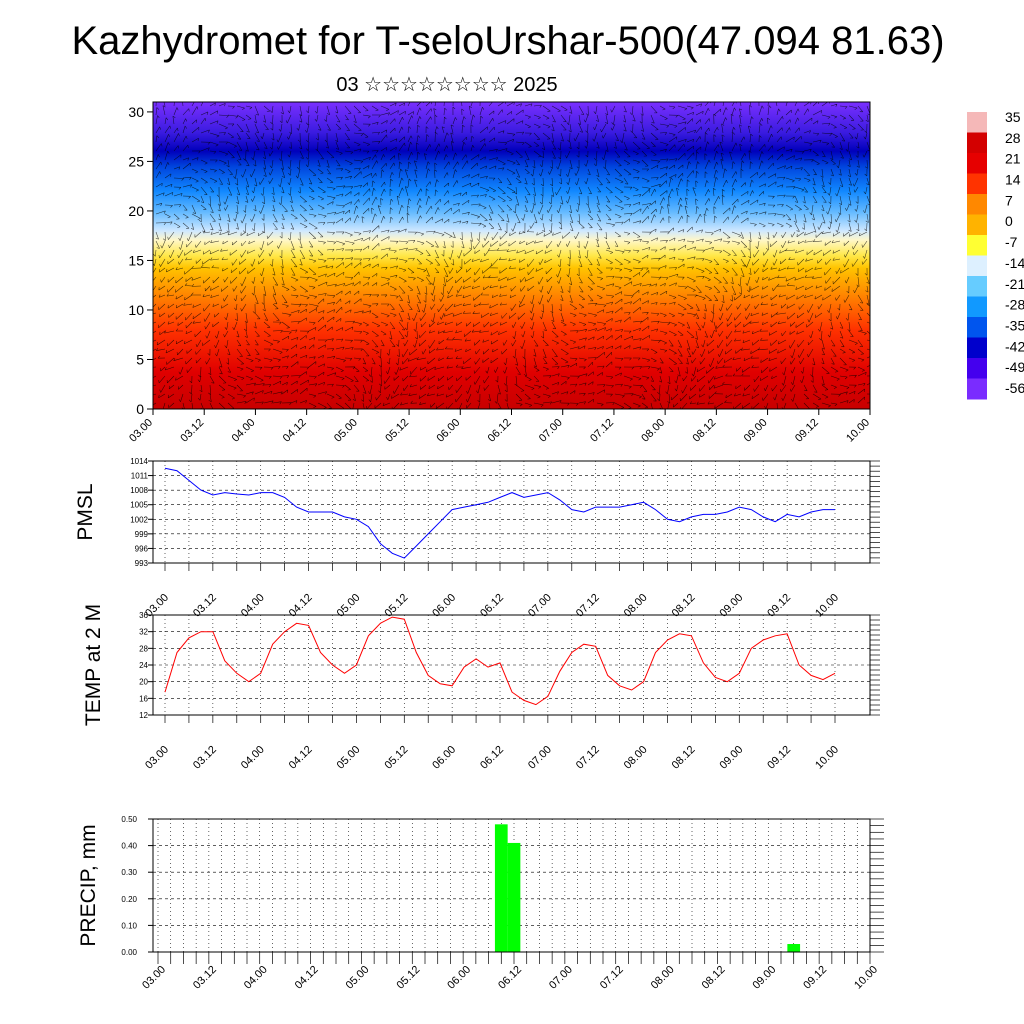  Describe the element at coordinates (1013, 180) in the screenshot. I see `colorbar-label: 14` at that location.